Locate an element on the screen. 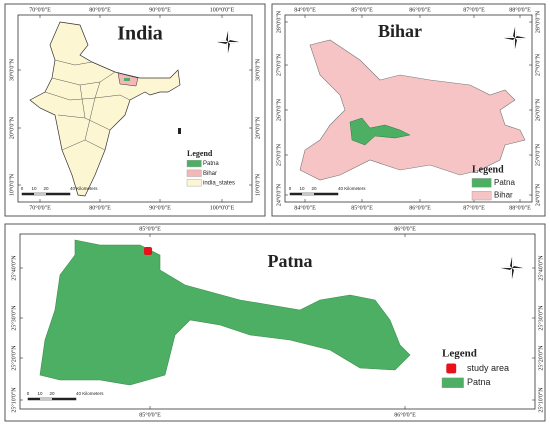  india-patna is located at coordinates (127, 79).